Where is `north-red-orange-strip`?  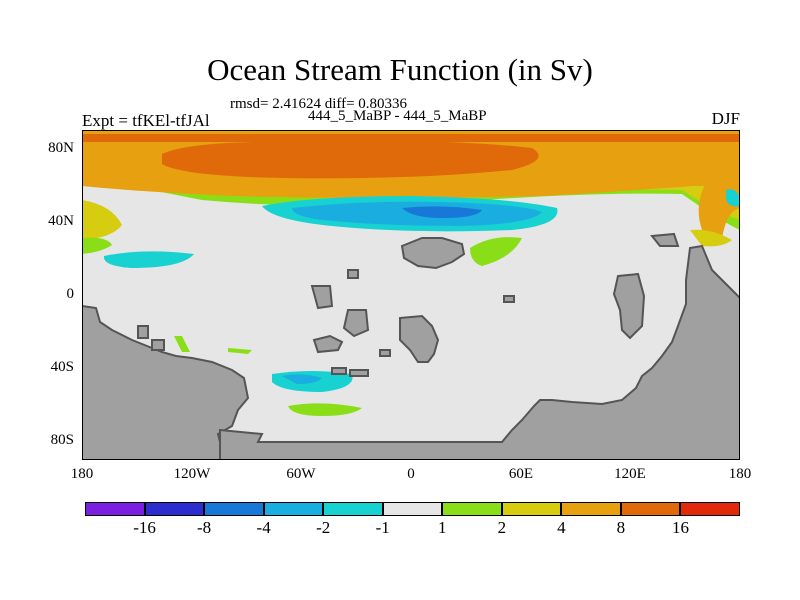 north-red-orange-strip is located at coordinates (411, 138).